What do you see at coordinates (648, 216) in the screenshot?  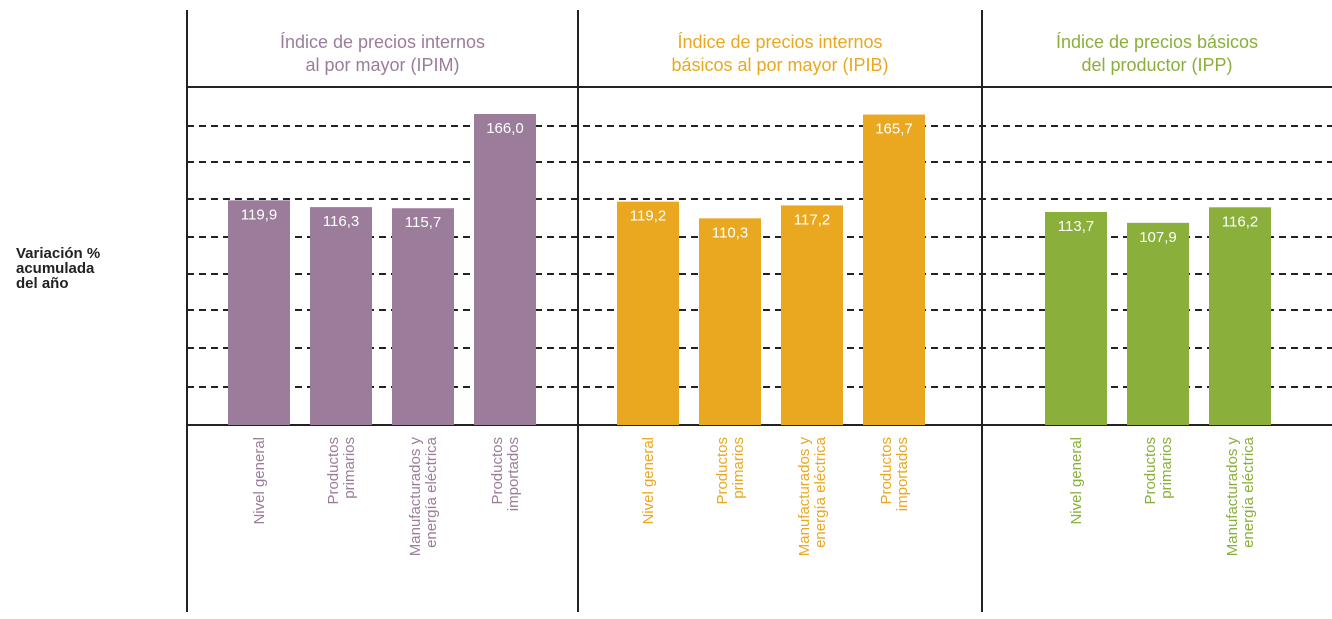 I see `data-label: 119,2` at bounding box center [648, 216].